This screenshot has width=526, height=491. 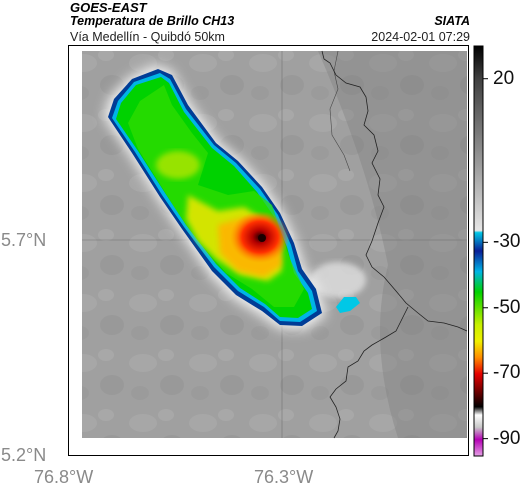 I want to click on lon-tick-76.8: 76.8°W, so click(x=64, y=477).